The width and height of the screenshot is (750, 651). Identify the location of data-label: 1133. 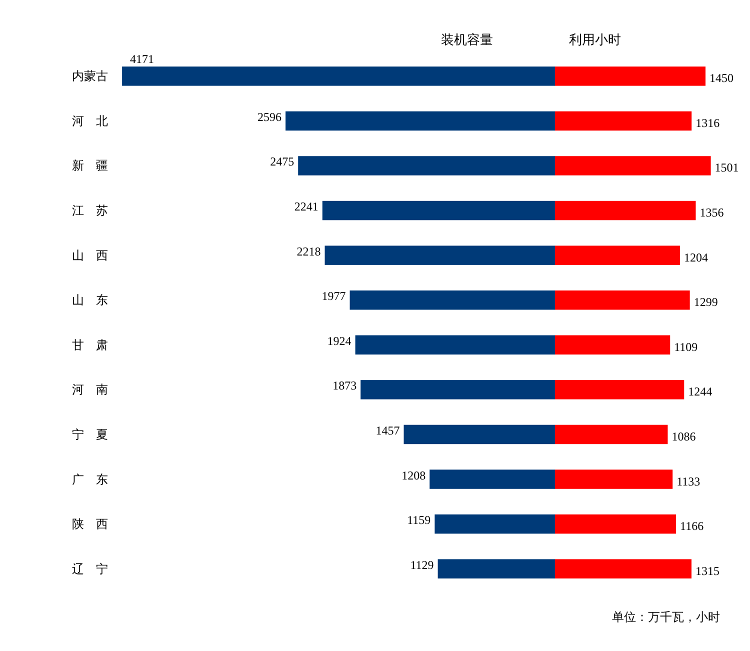
(688, 481).